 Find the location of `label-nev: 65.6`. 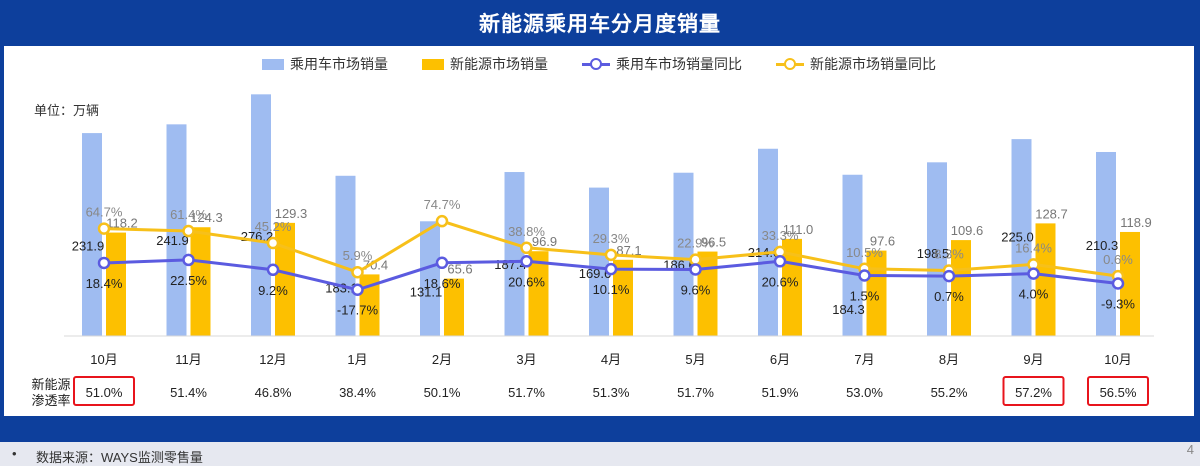

label-nev: 65.6 is located at coordinates (459, 269).